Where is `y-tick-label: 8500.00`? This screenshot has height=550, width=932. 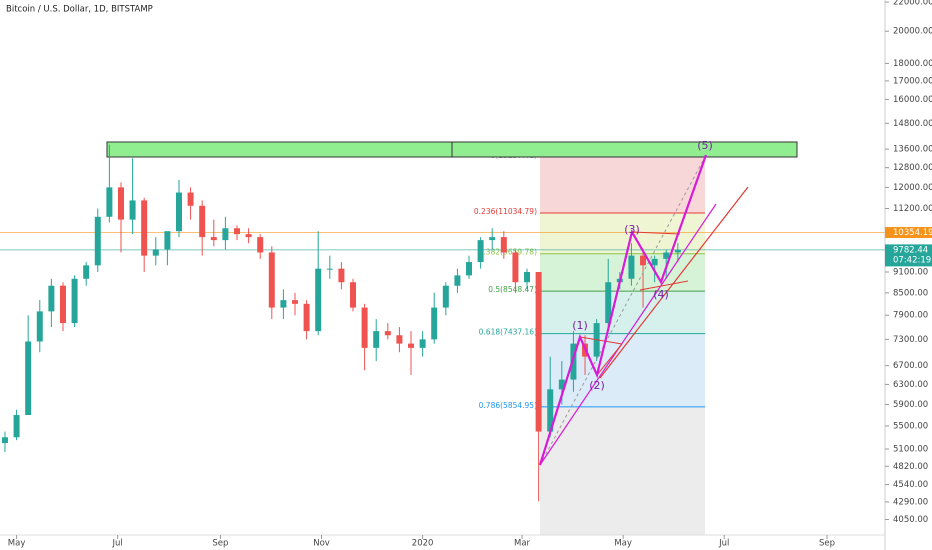 y-tick-label: 8500.00 is located at coordinates (910, 293).